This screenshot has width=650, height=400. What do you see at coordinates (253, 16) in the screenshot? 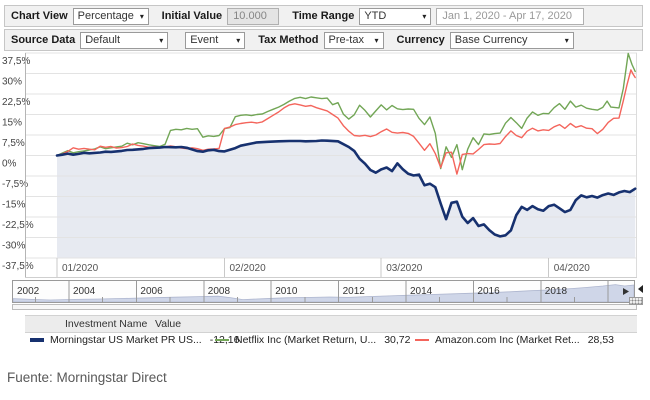
I see `initial-value-input: 10.000` at bounding box center [253, 16].